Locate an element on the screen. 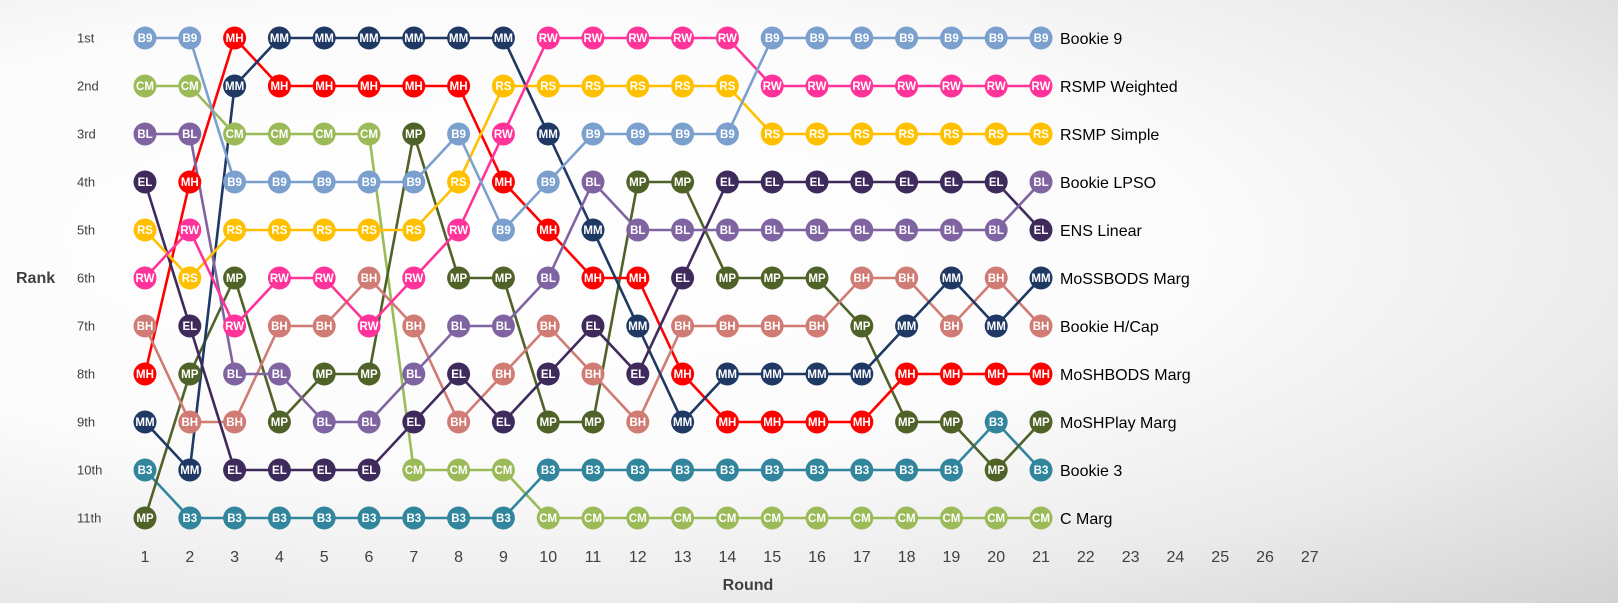  marker-bh: BH is located at coordinates (503, 374).